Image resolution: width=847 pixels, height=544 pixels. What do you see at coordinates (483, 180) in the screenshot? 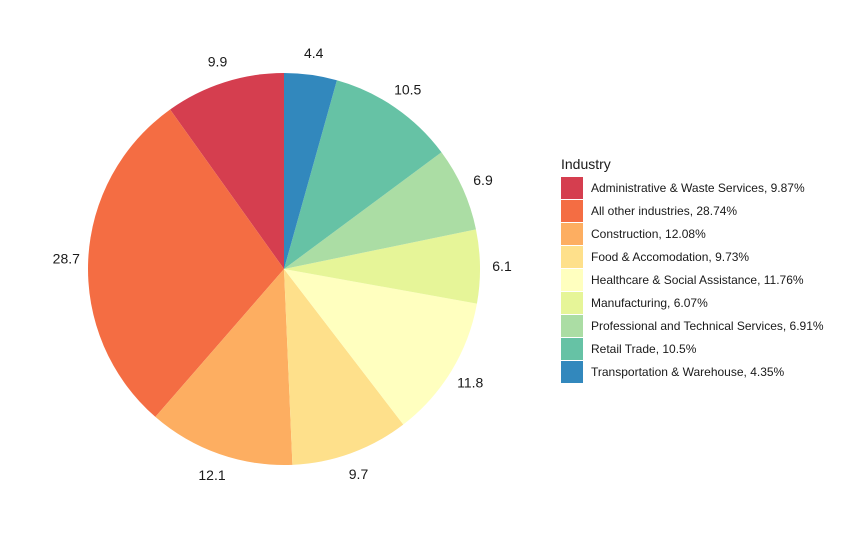
I see `slice-value-label-6: 6.9` at bounding box center [483, 180].